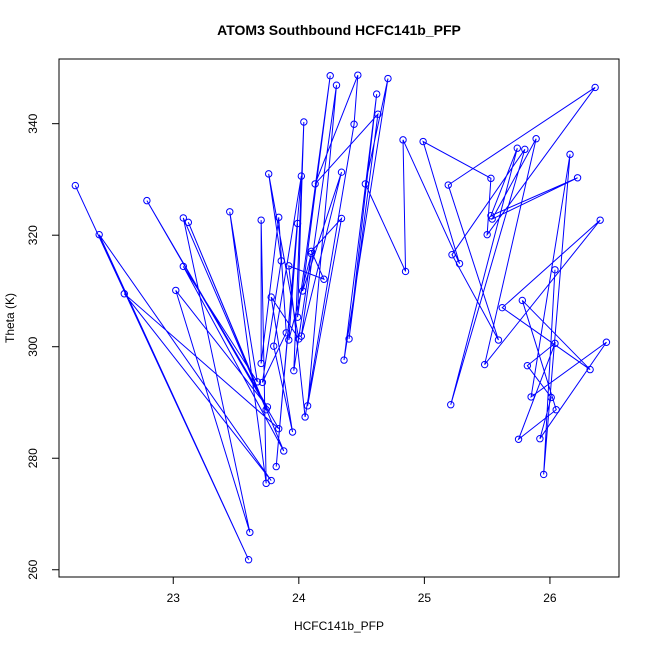  Describe the element at coordinates (299, 598) in the screenshot. I see `x-tick-label: 24` at that location.